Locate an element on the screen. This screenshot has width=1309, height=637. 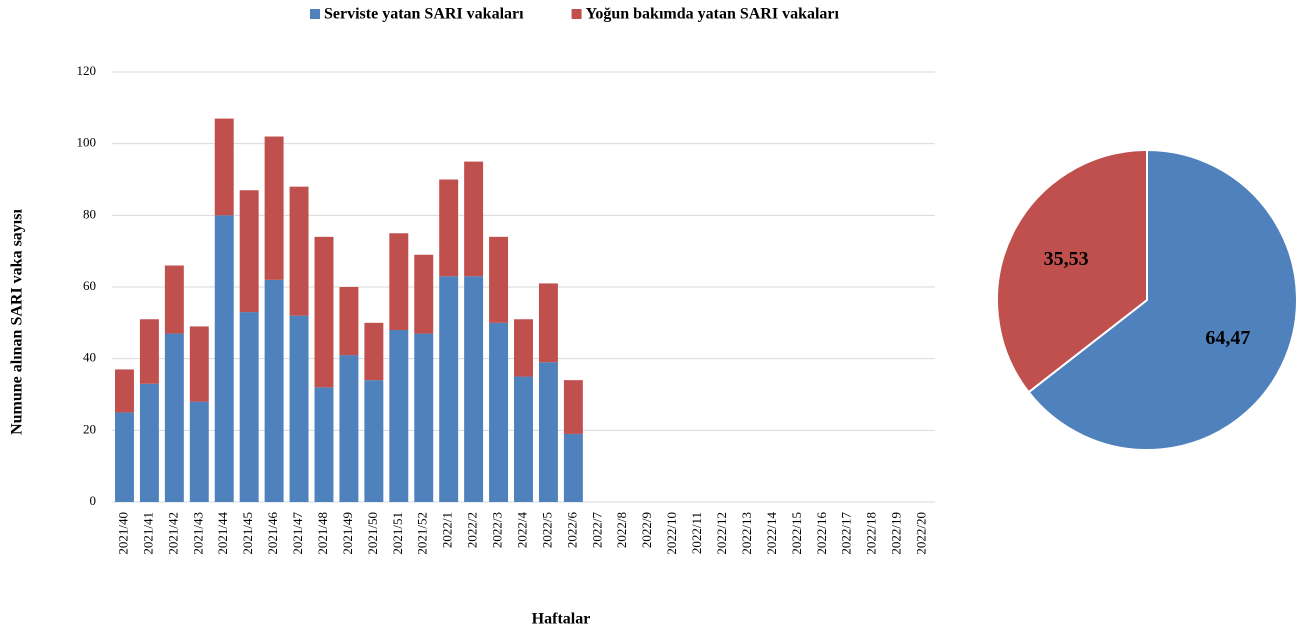
slice-label: 35,53 is located at coordinates (1066, 259).